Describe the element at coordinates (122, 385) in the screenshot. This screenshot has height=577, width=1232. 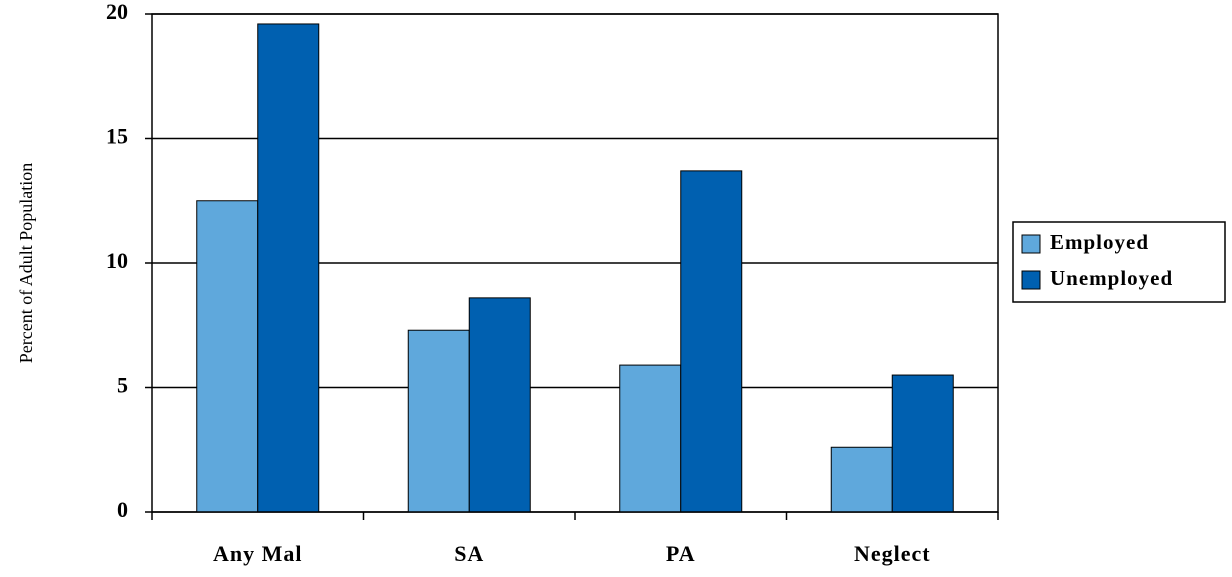
I see `y-tick-label: 5` at that location.